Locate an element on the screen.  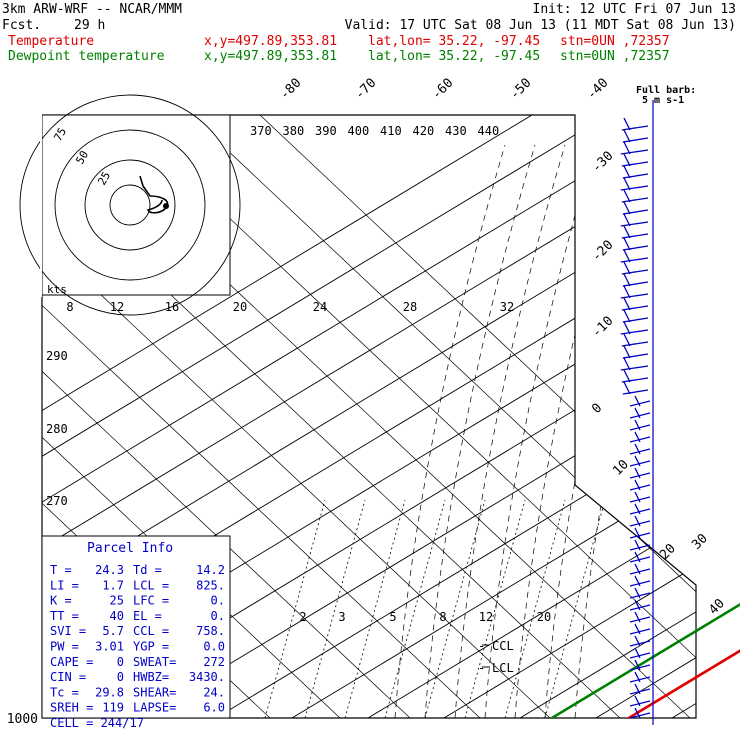
dewpoint-legend-name: Dewpoint temperature is located at coordinates (86, 56).